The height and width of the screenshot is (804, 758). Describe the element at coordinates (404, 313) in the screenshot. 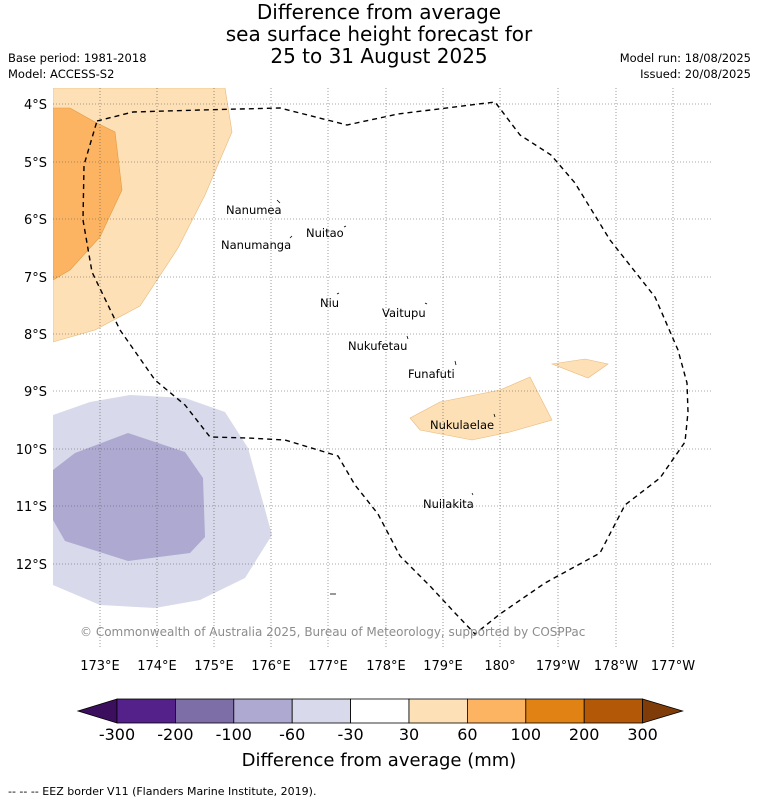

I see `place-label: Vaitupu` at that location.